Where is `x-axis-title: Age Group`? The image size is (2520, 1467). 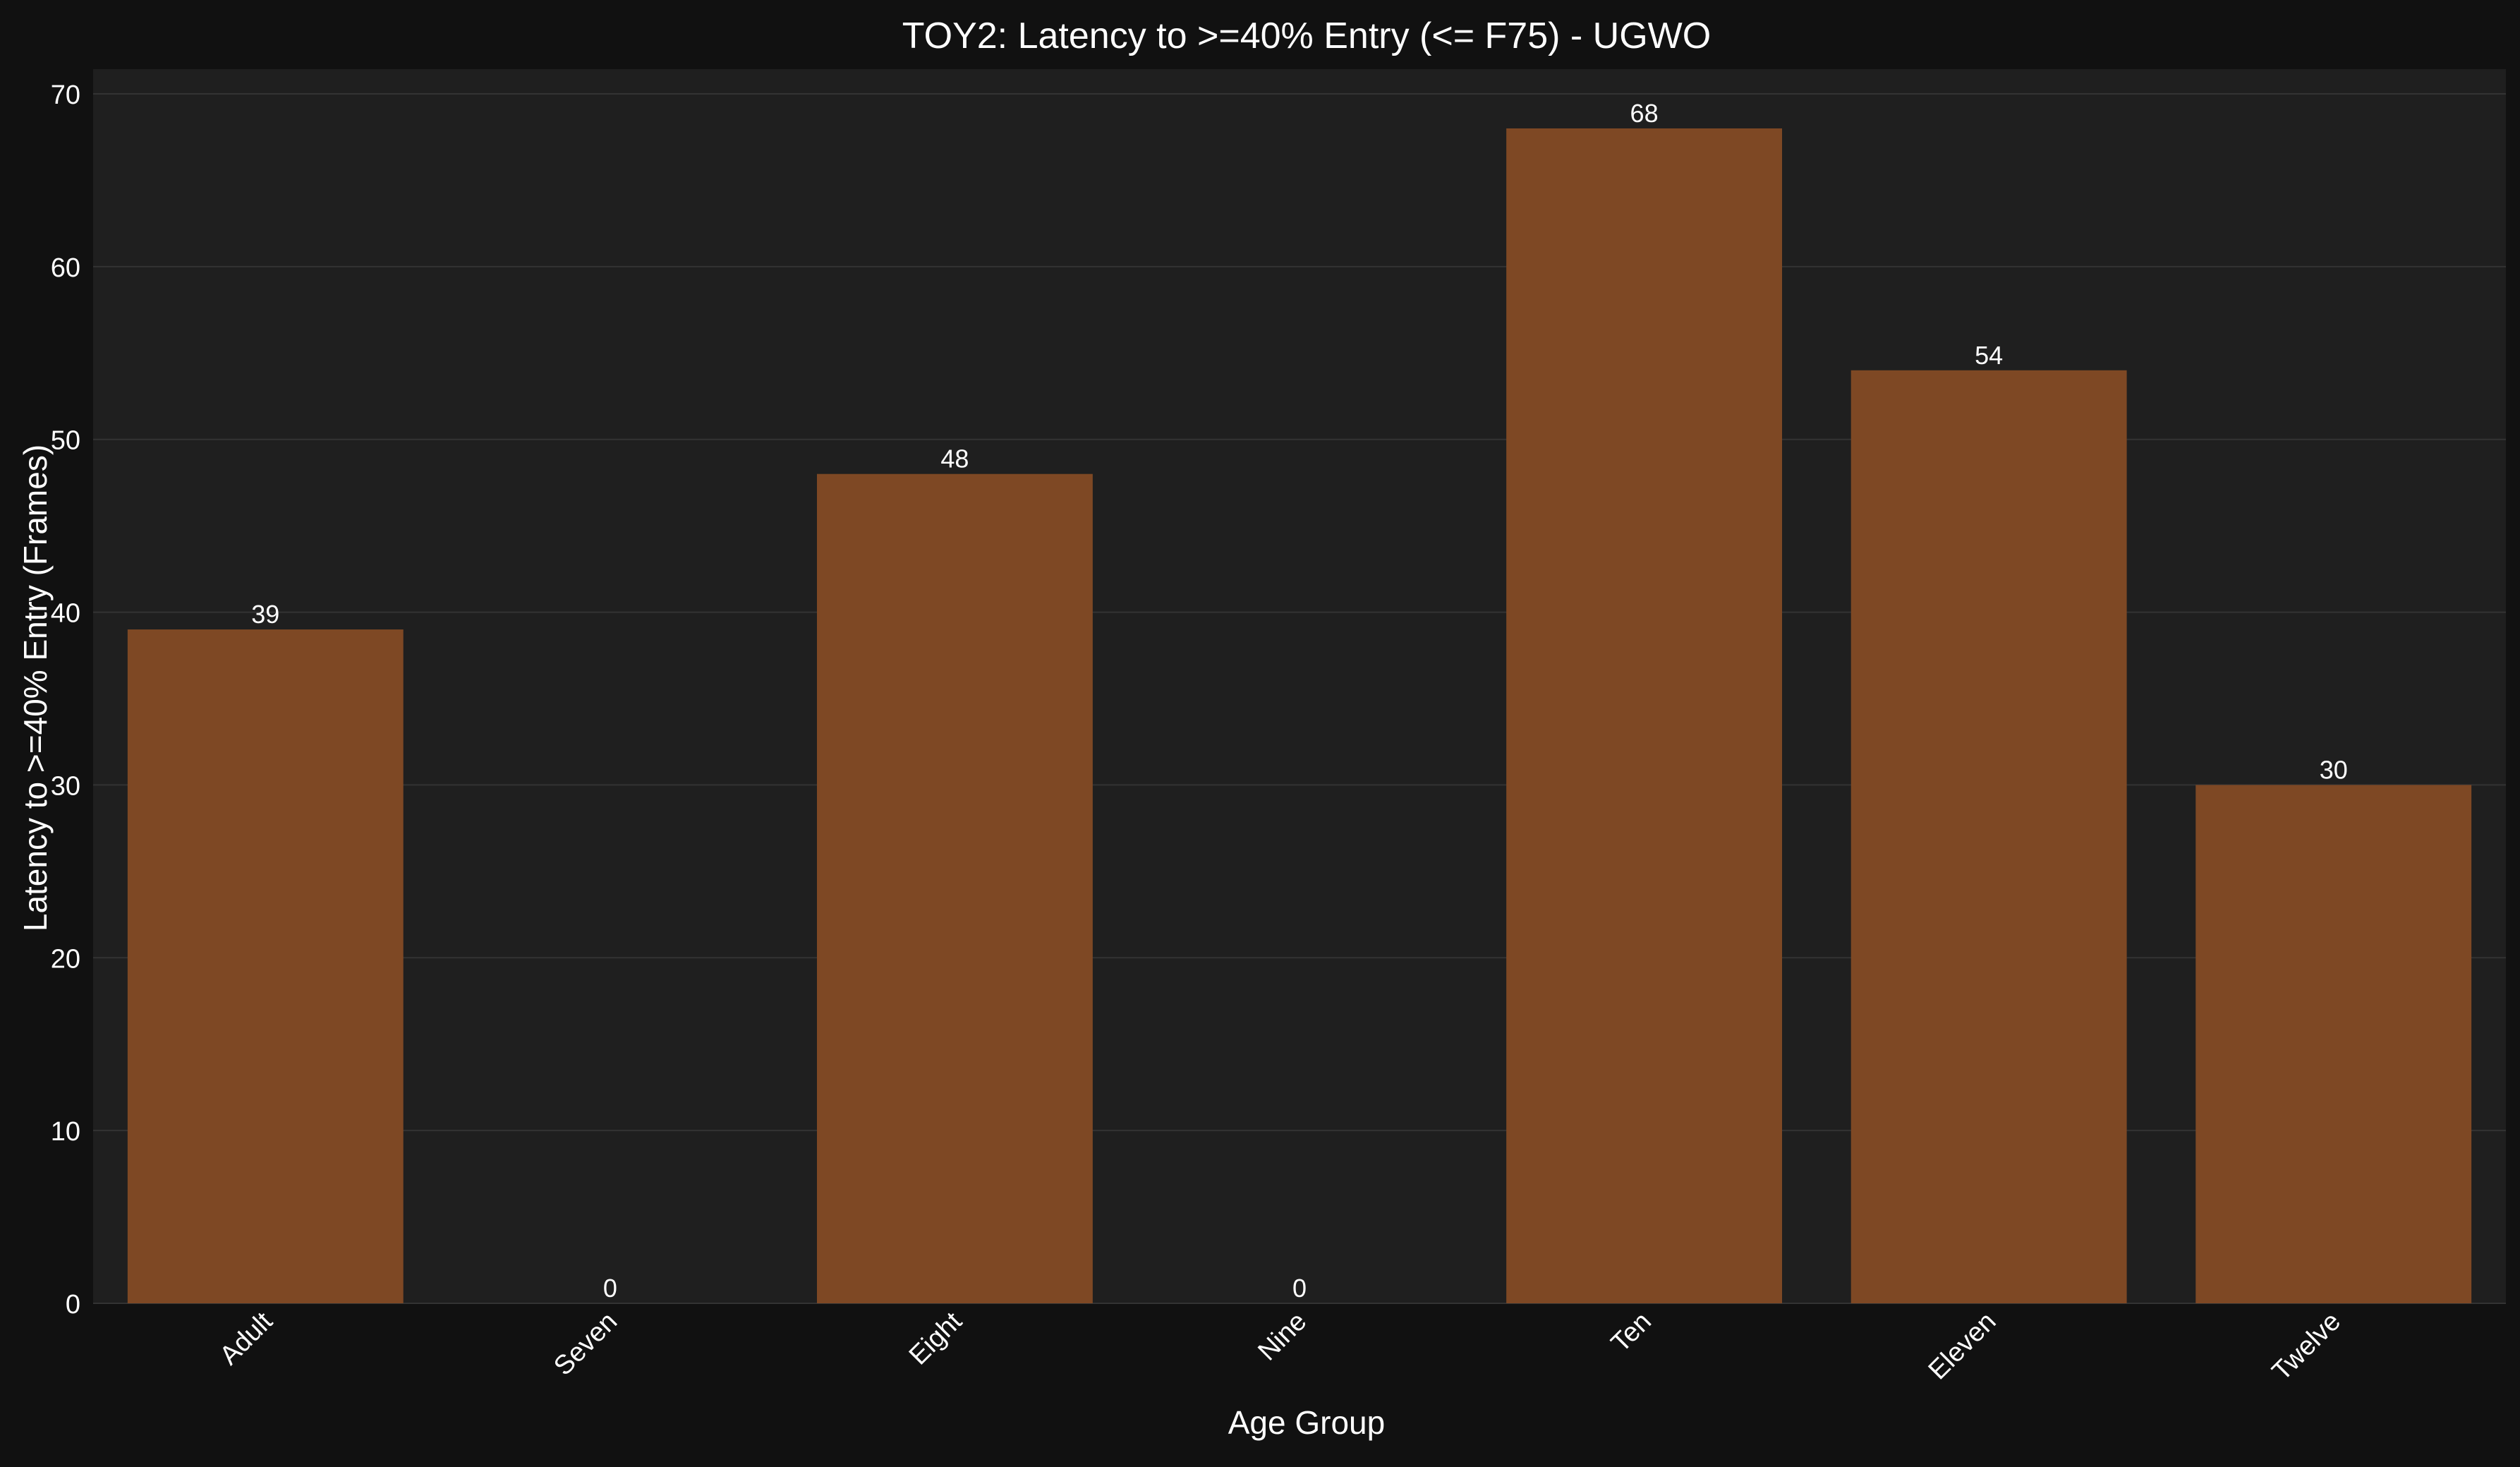 x-axis-title: Age Group is located at coordinates (1307, 1422).